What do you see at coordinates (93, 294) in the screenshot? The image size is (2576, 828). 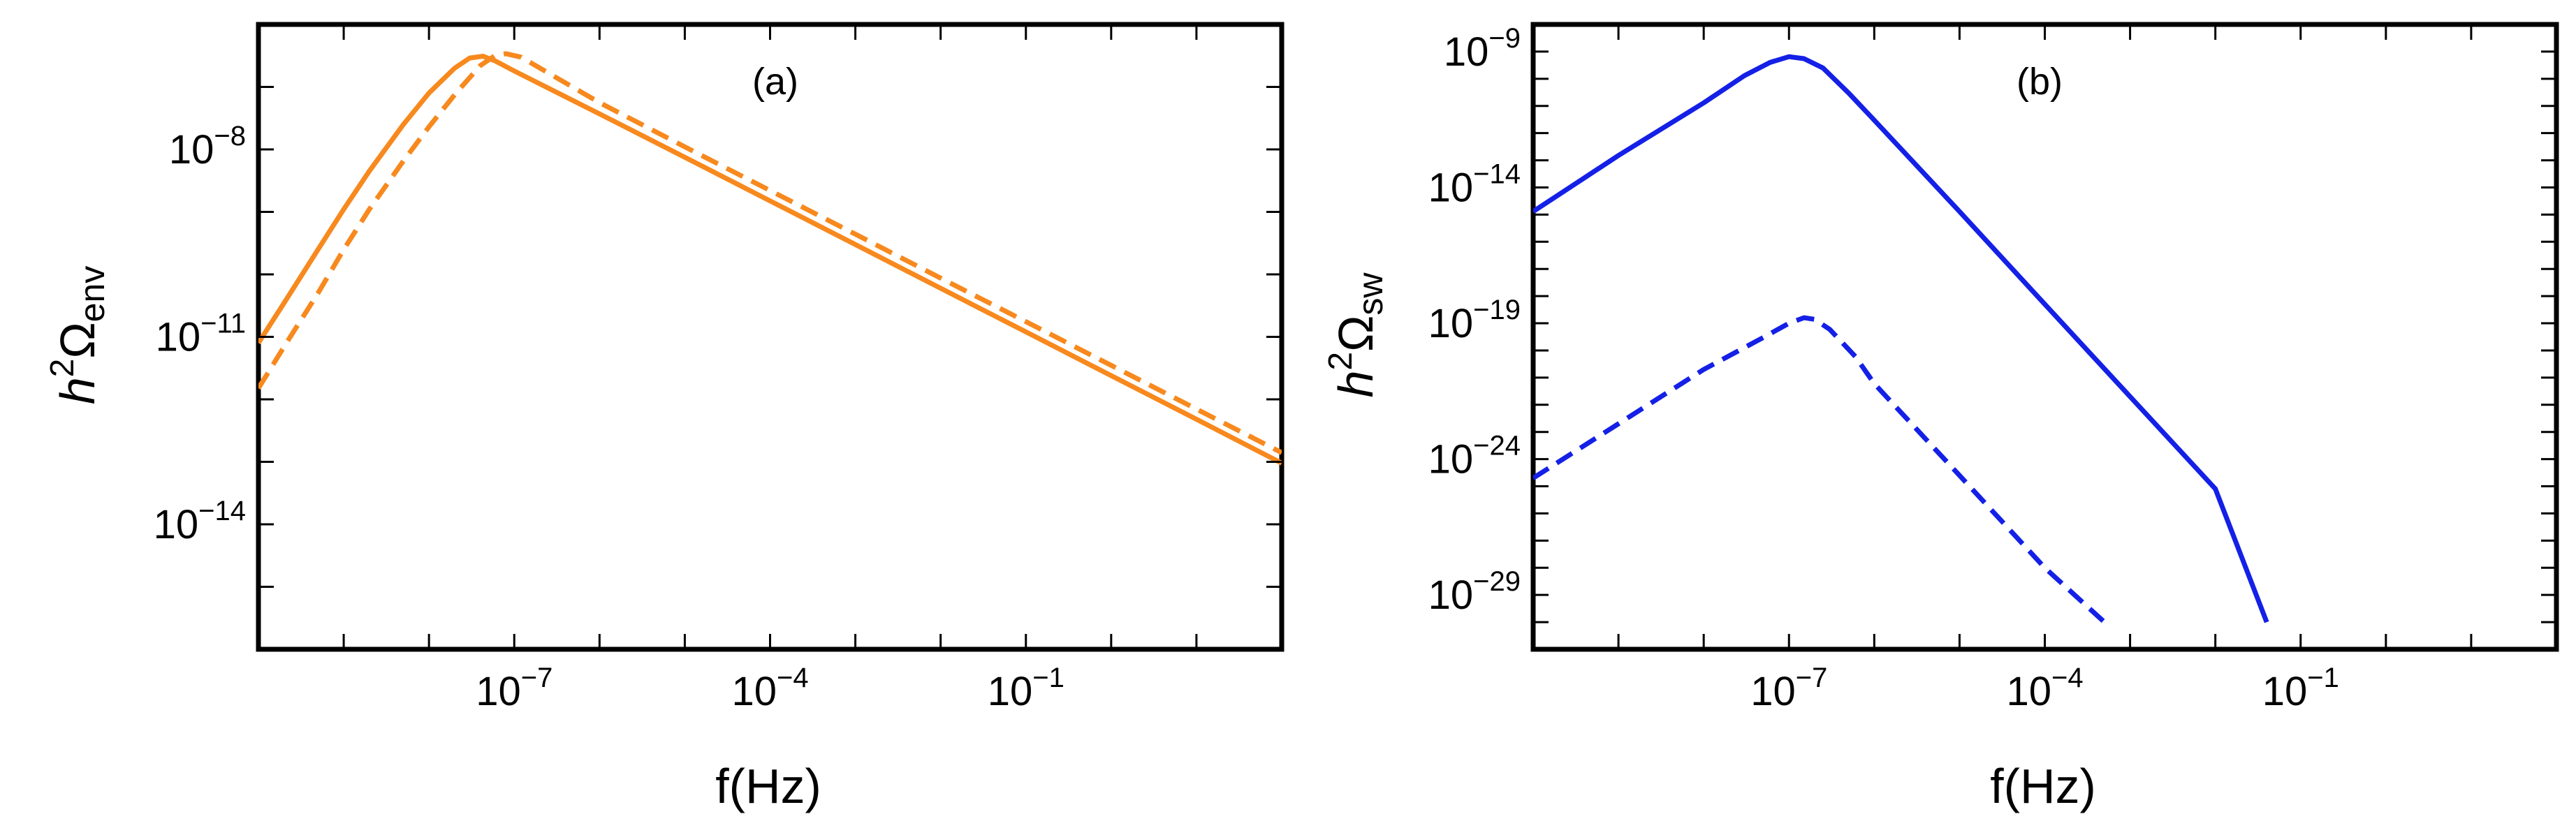 I see `y-axis-title-sub: env` at bounding box center [93, 294].